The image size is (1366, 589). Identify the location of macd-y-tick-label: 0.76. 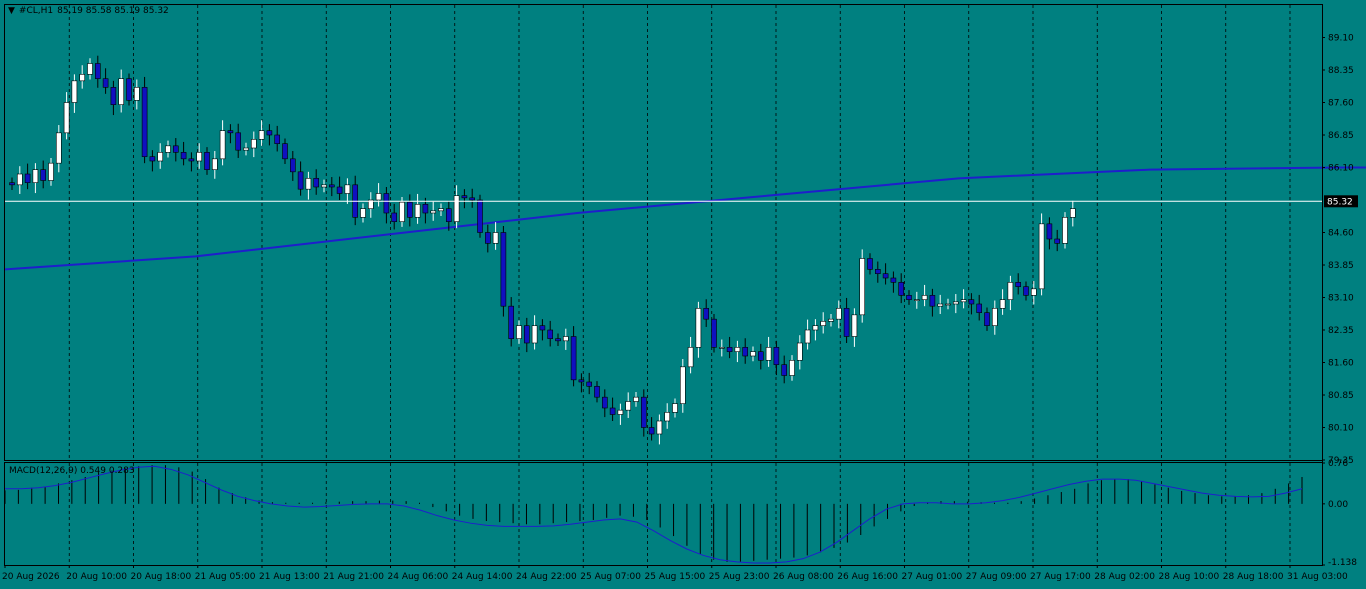
(1338, 464).